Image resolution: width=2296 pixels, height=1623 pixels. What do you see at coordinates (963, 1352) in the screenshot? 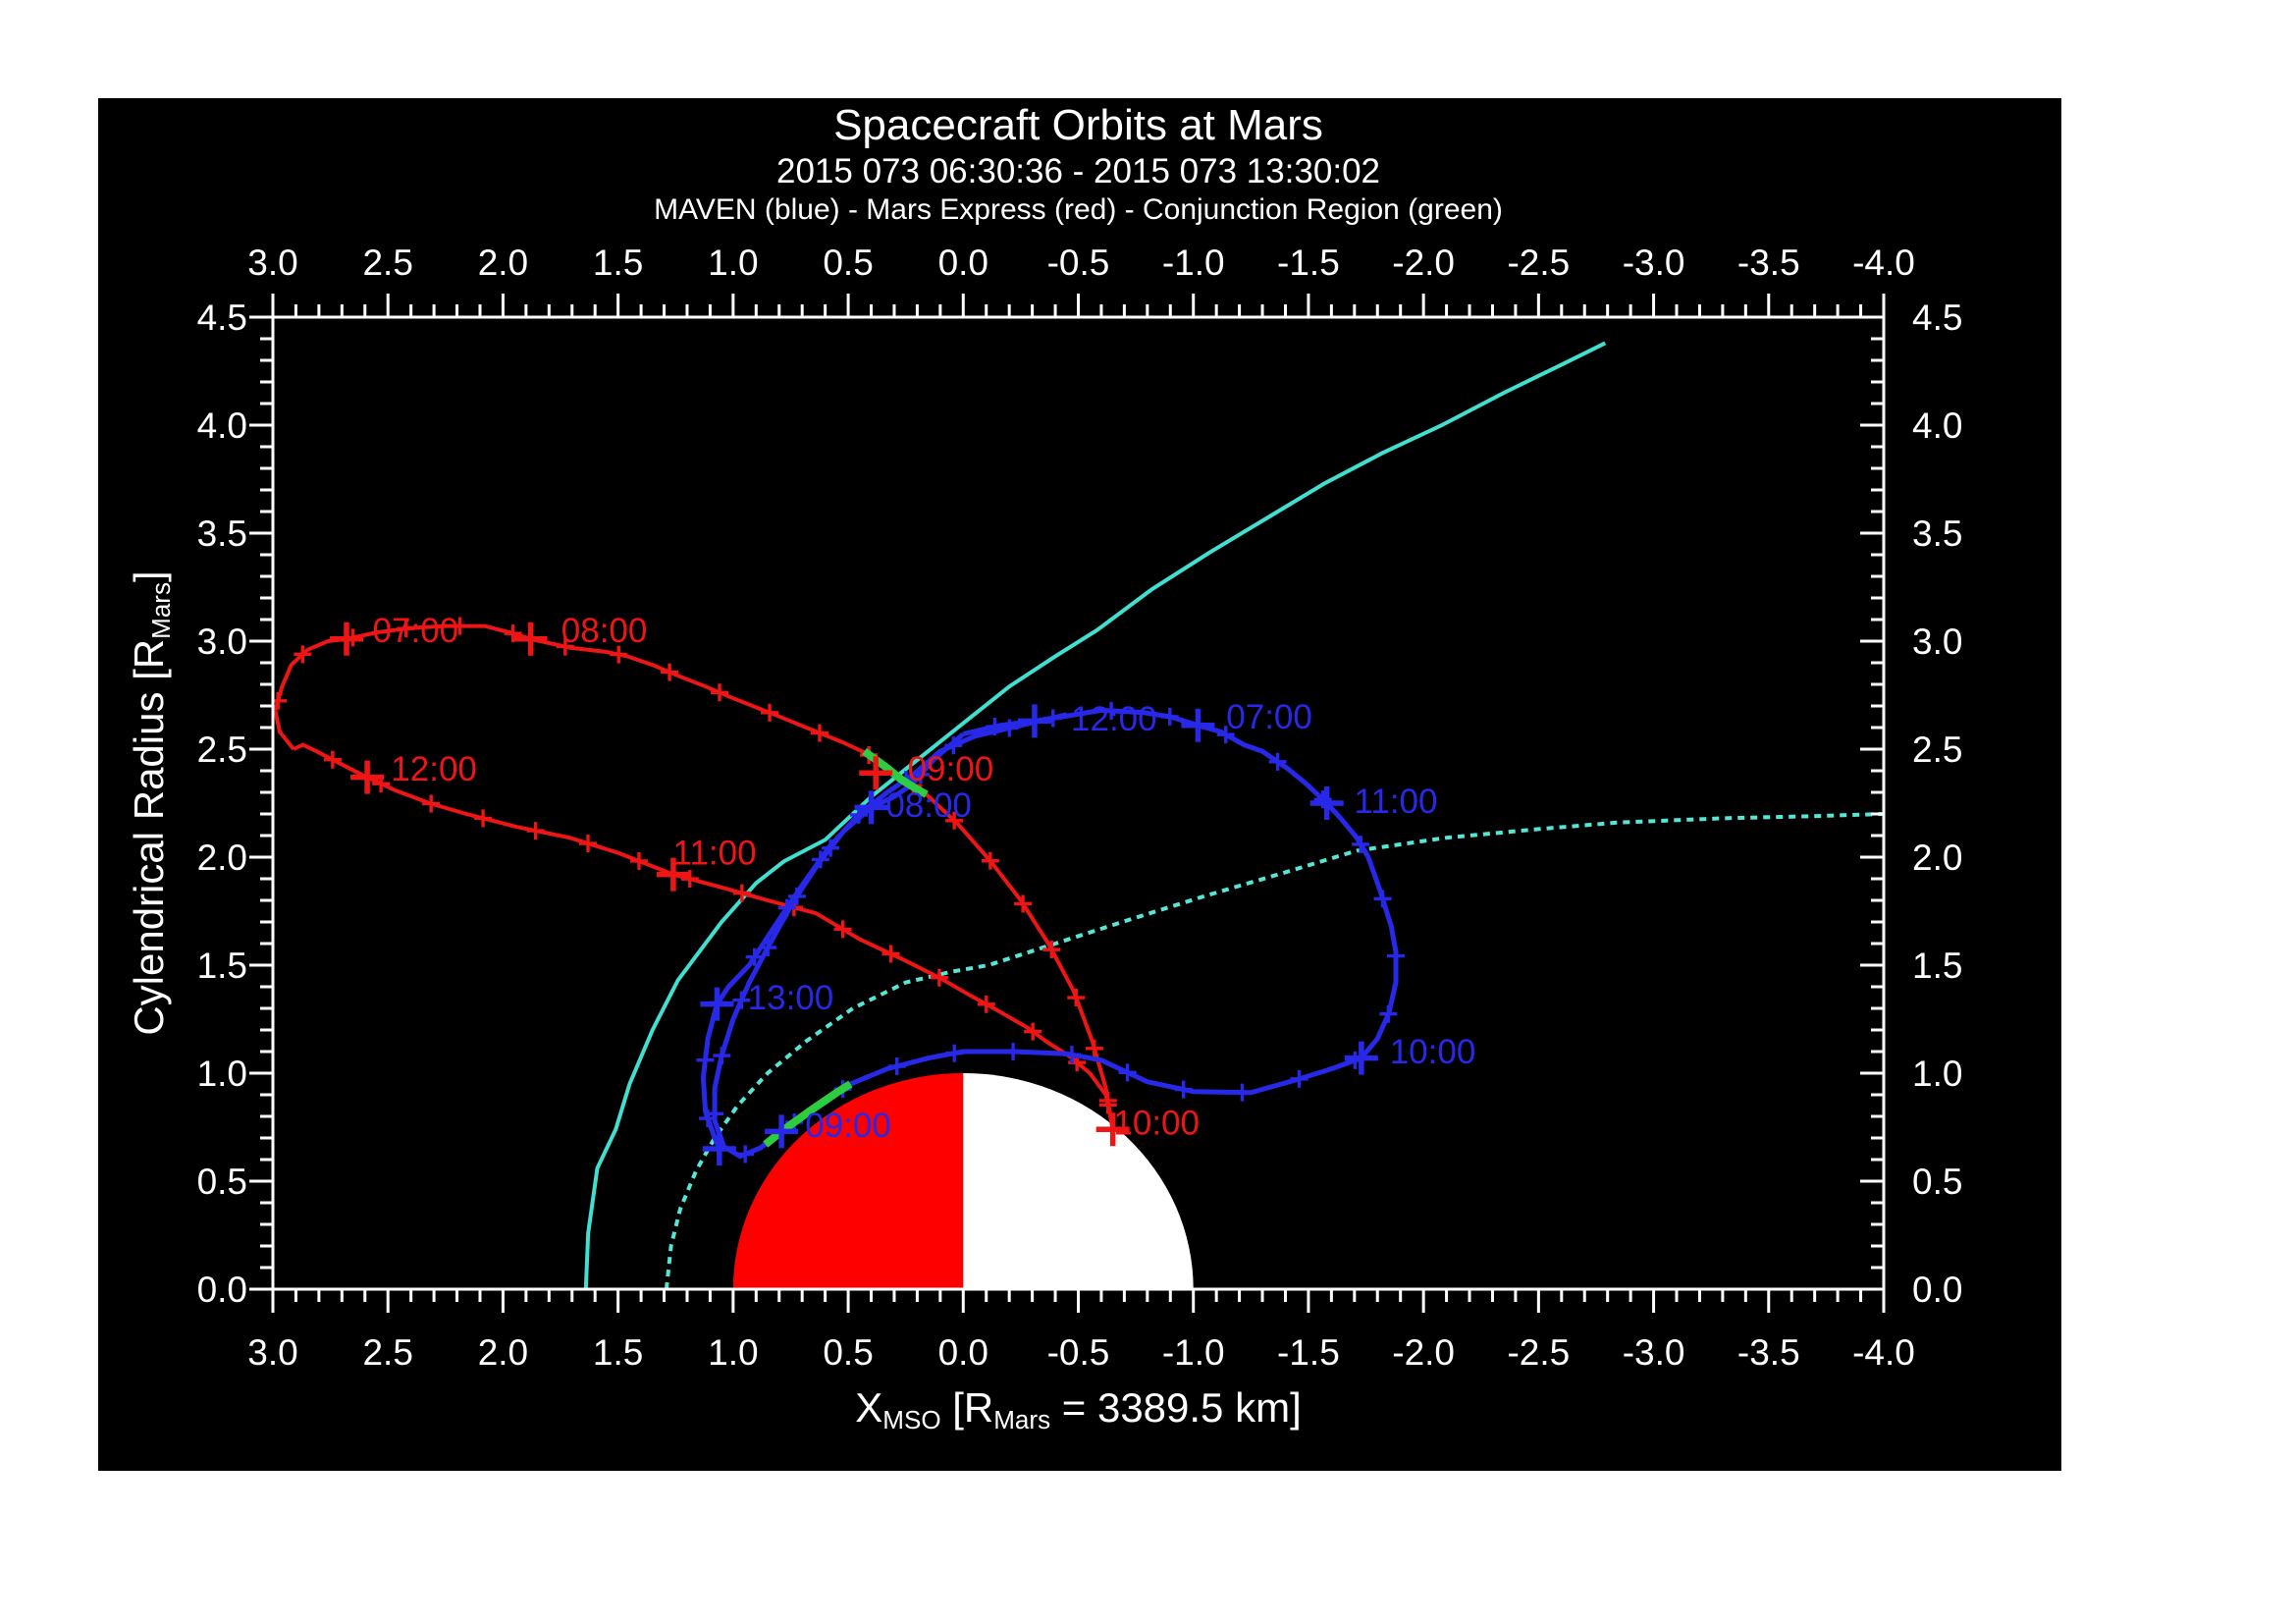
I see `x-tick-label-bottom: 0.0` at bounding box center [963, 1352].